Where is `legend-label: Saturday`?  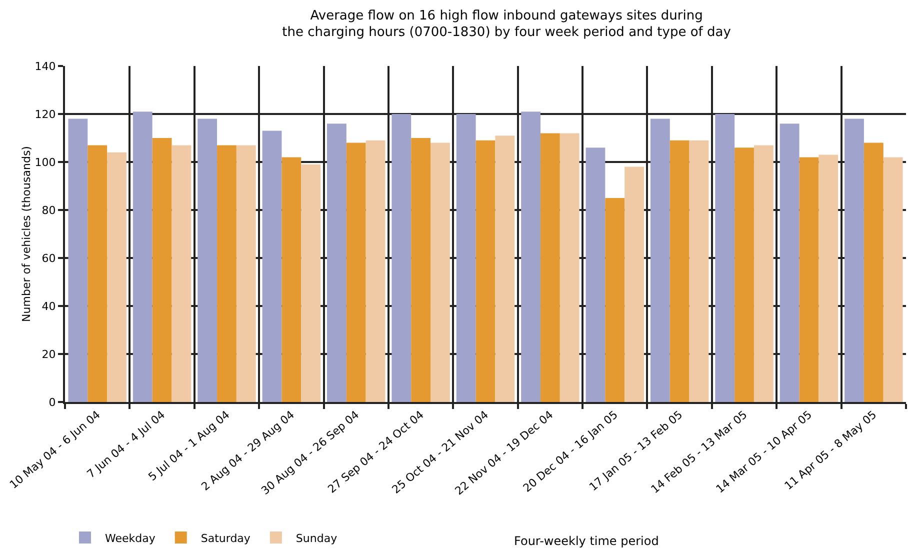 legend-label: Saturday is located at coordinates (225, 538).